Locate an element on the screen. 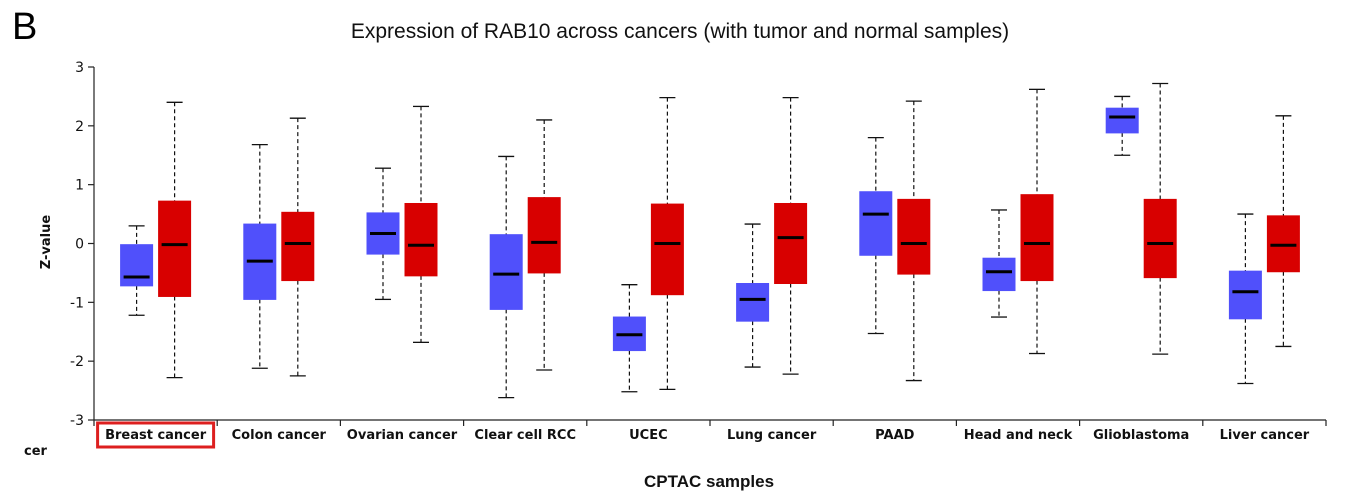  y-tick-label: 3 is located at coordinates (79, 68).